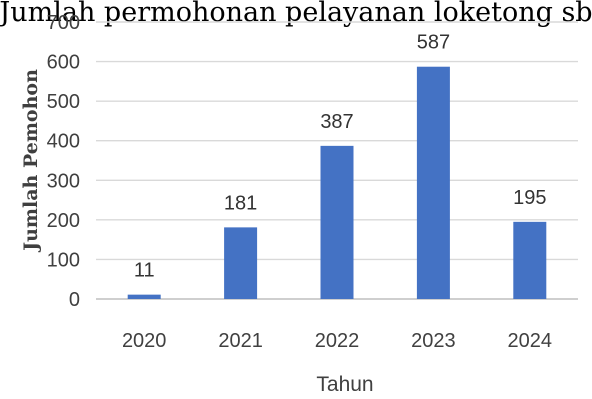 The height and width of the screenshot is (399, 592). Describe the element at coordinates (433, 43) in the screenshot. I see `data-label: 587` at that location.